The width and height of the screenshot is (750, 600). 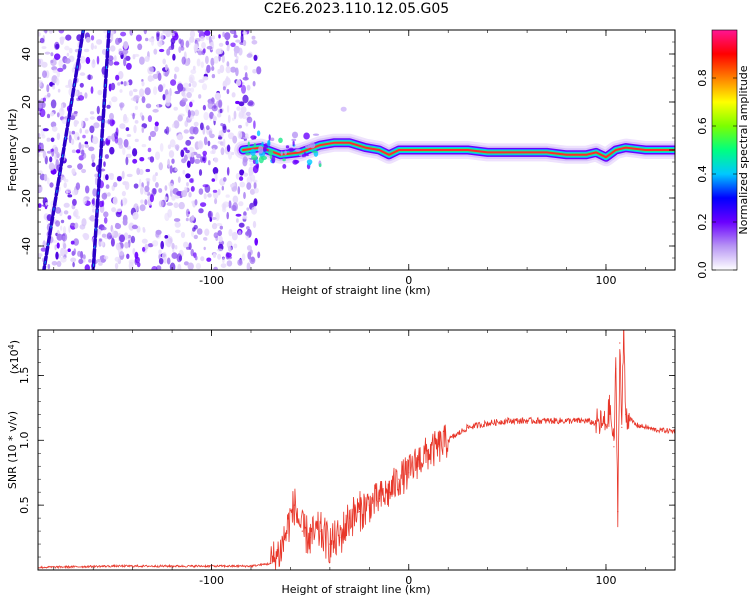 What do you see at coordinates (26, 198) in the screenshot?
I see `y-tick-label: -20` at bounding box center [26, 198].